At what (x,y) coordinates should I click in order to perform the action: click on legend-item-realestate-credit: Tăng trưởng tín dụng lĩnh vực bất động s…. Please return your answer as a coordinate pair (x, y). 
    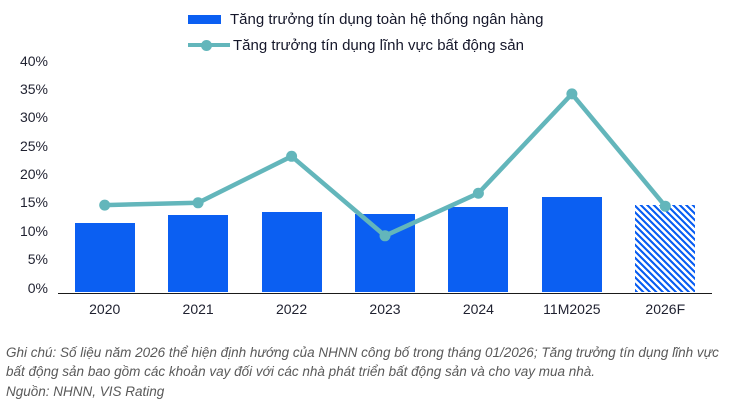
    Looking at the image, I should click on (365, 45).